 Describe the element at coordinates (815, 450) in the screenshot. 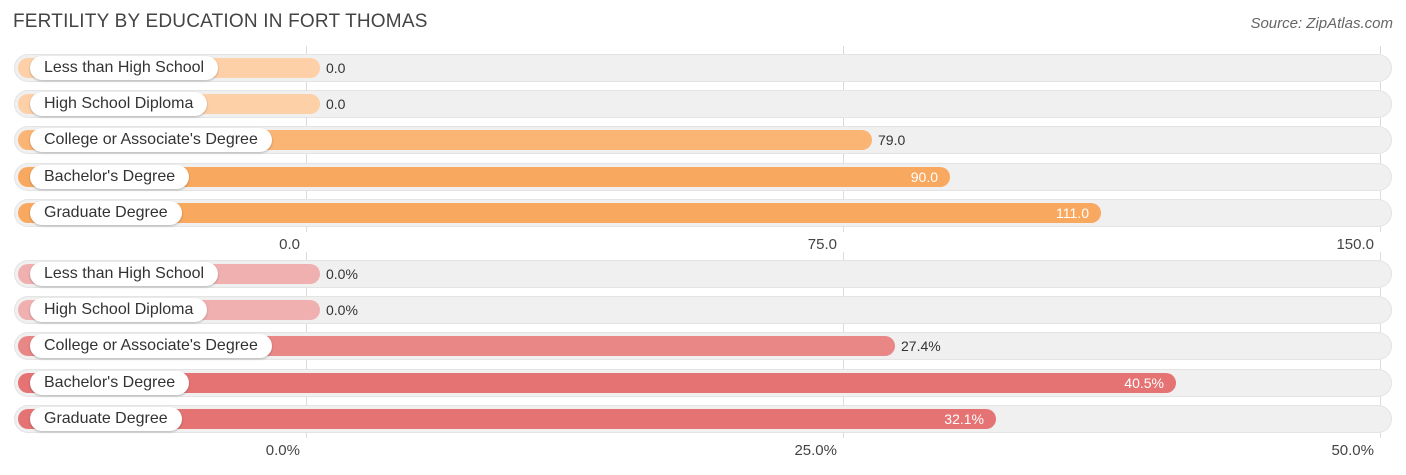

I see `axis-tick-label: 25.0%` at that location.